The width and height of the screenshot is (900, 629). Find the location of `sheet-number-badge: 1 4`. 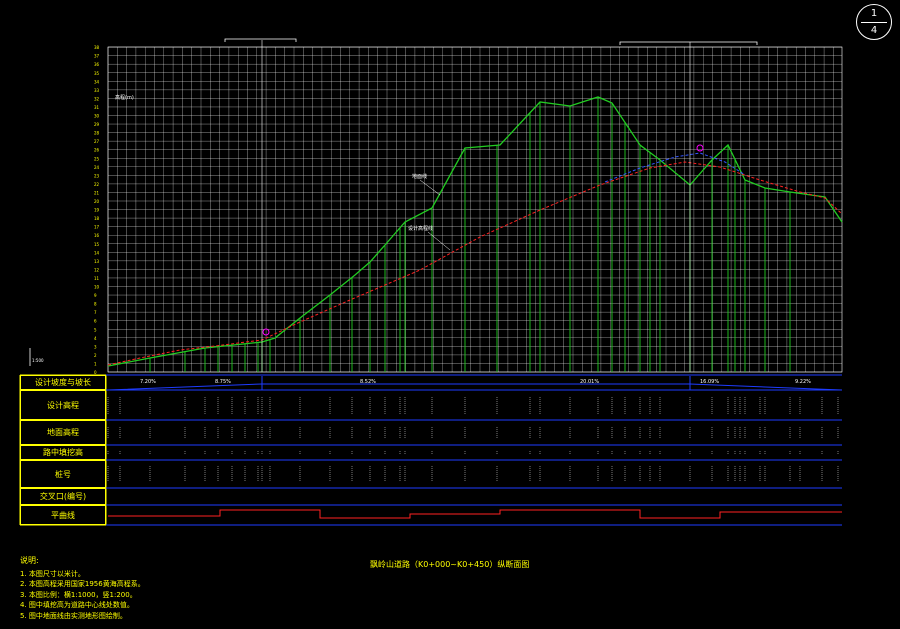

sheet-number-badge: 1 4 is located at coordinates (874, 22).